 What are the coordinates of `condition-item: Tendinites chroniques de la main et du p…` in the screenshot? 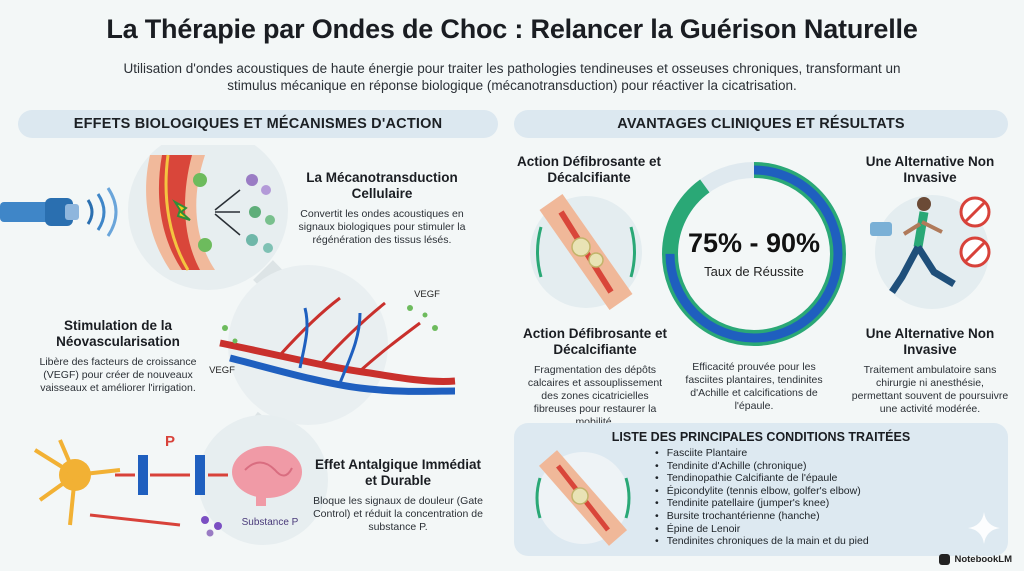 It's located at (762, 541).